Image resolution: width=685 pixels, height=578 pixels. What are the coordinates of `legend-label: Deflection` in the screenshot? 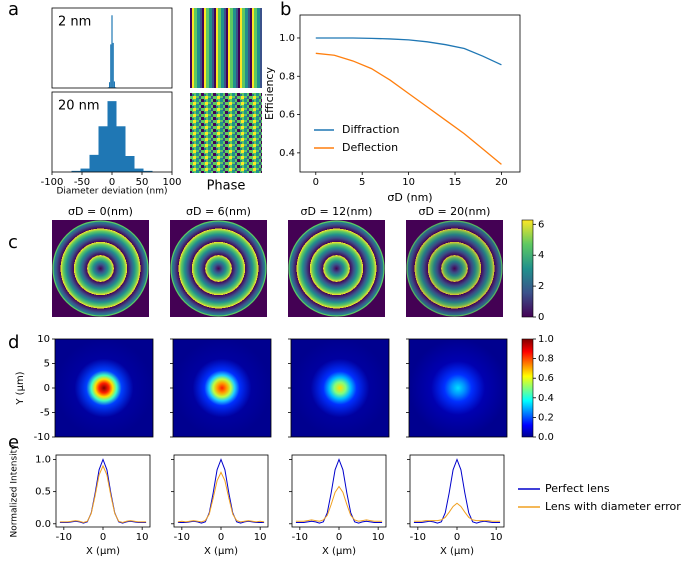 It's located at (370, 147).